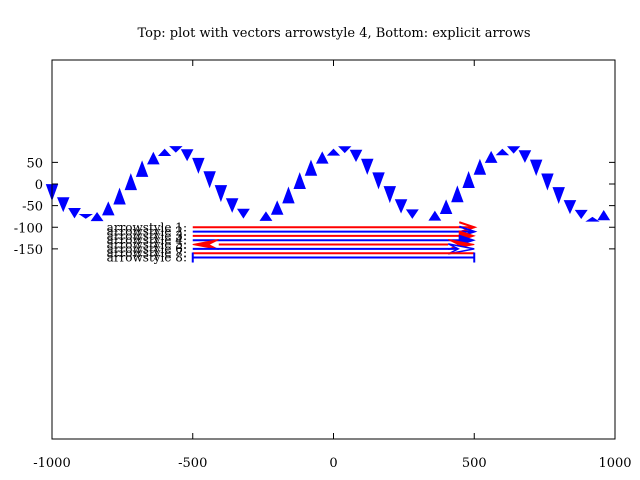 The height and width of the screenshot is (480, 640). I want to click on x-tick-label: 1000, so click(614, 463).